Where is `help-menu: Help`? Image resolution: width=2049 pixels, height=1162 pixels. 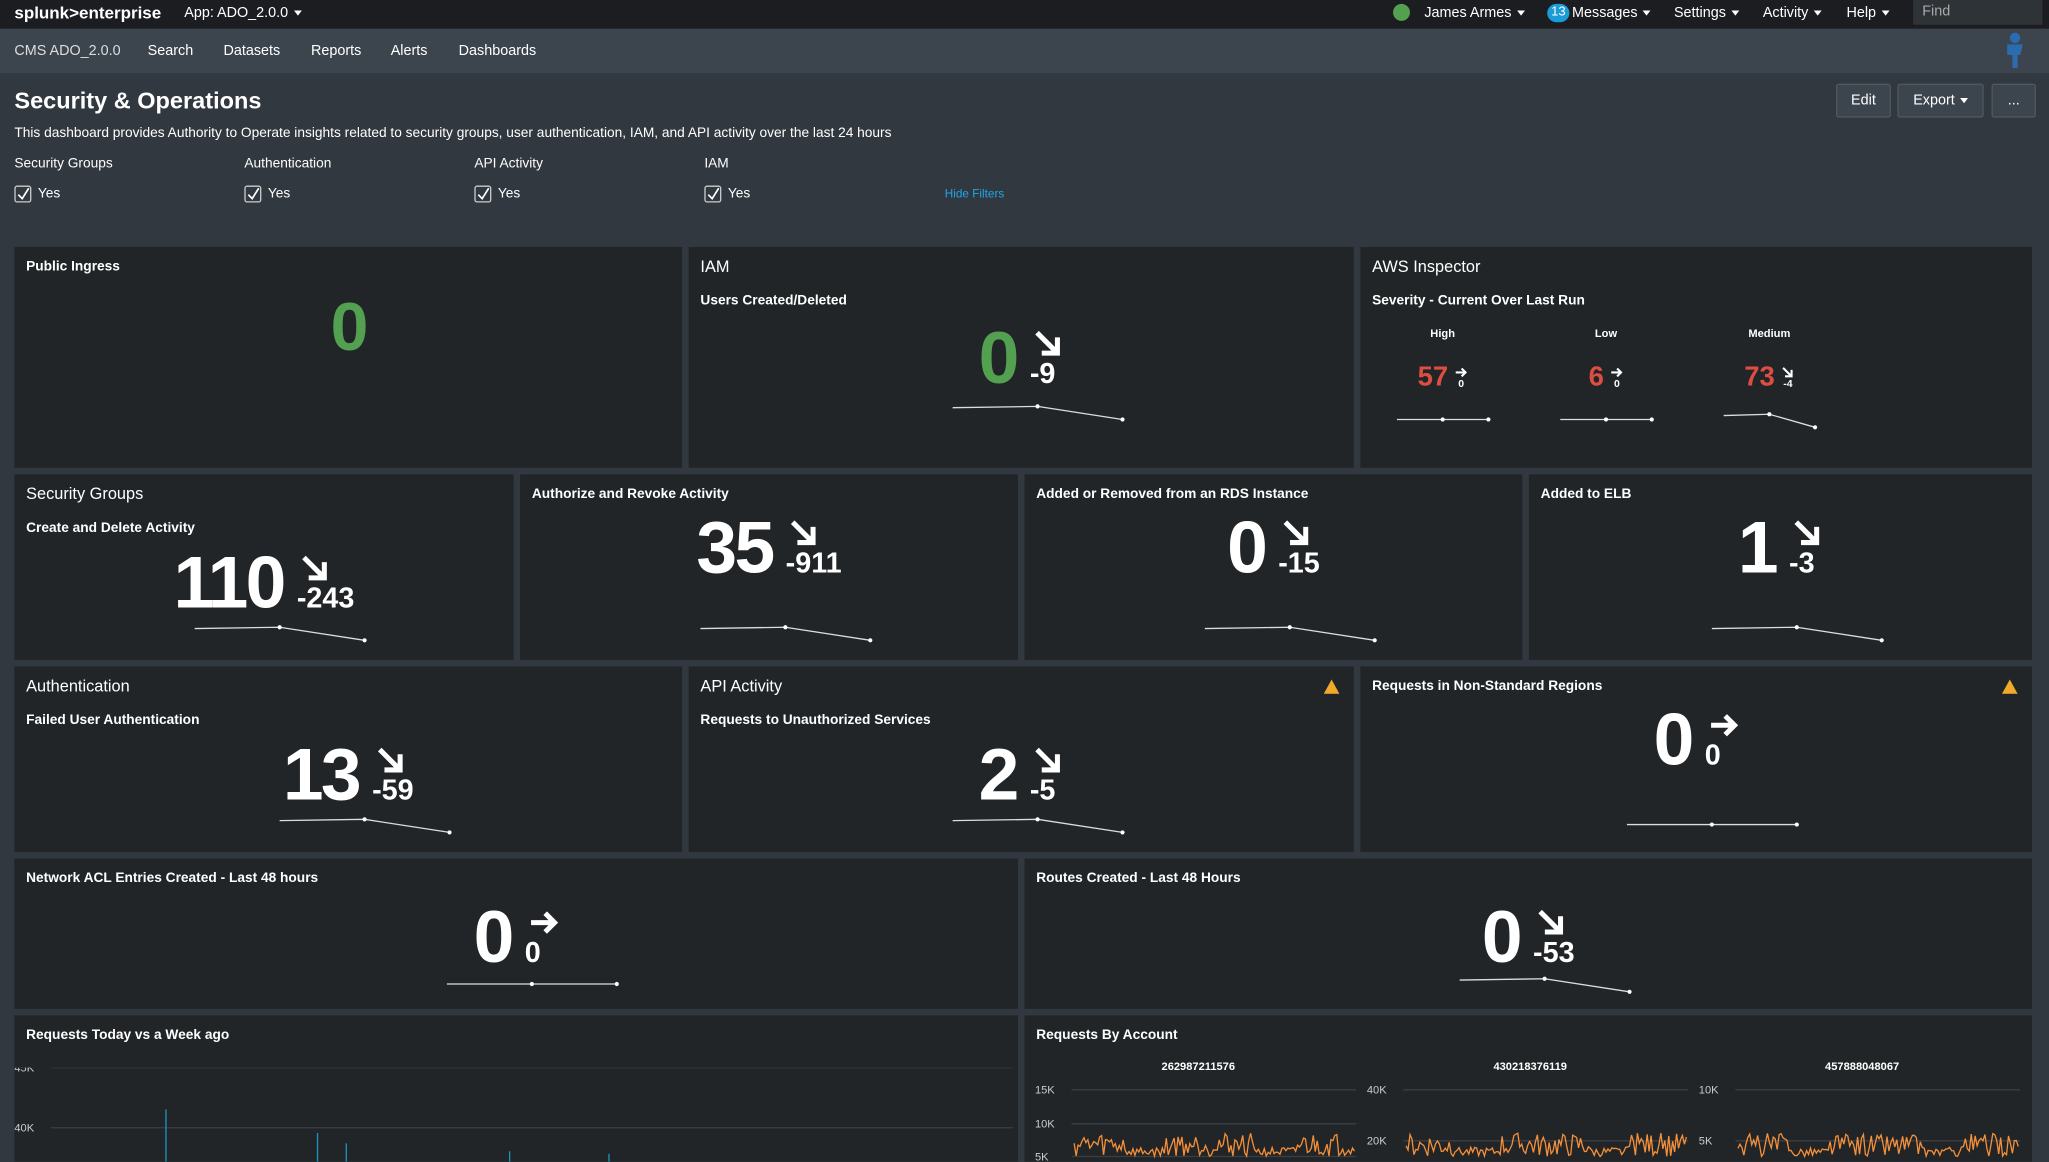 help-menu: Help is located at coordinates (1868, 13).